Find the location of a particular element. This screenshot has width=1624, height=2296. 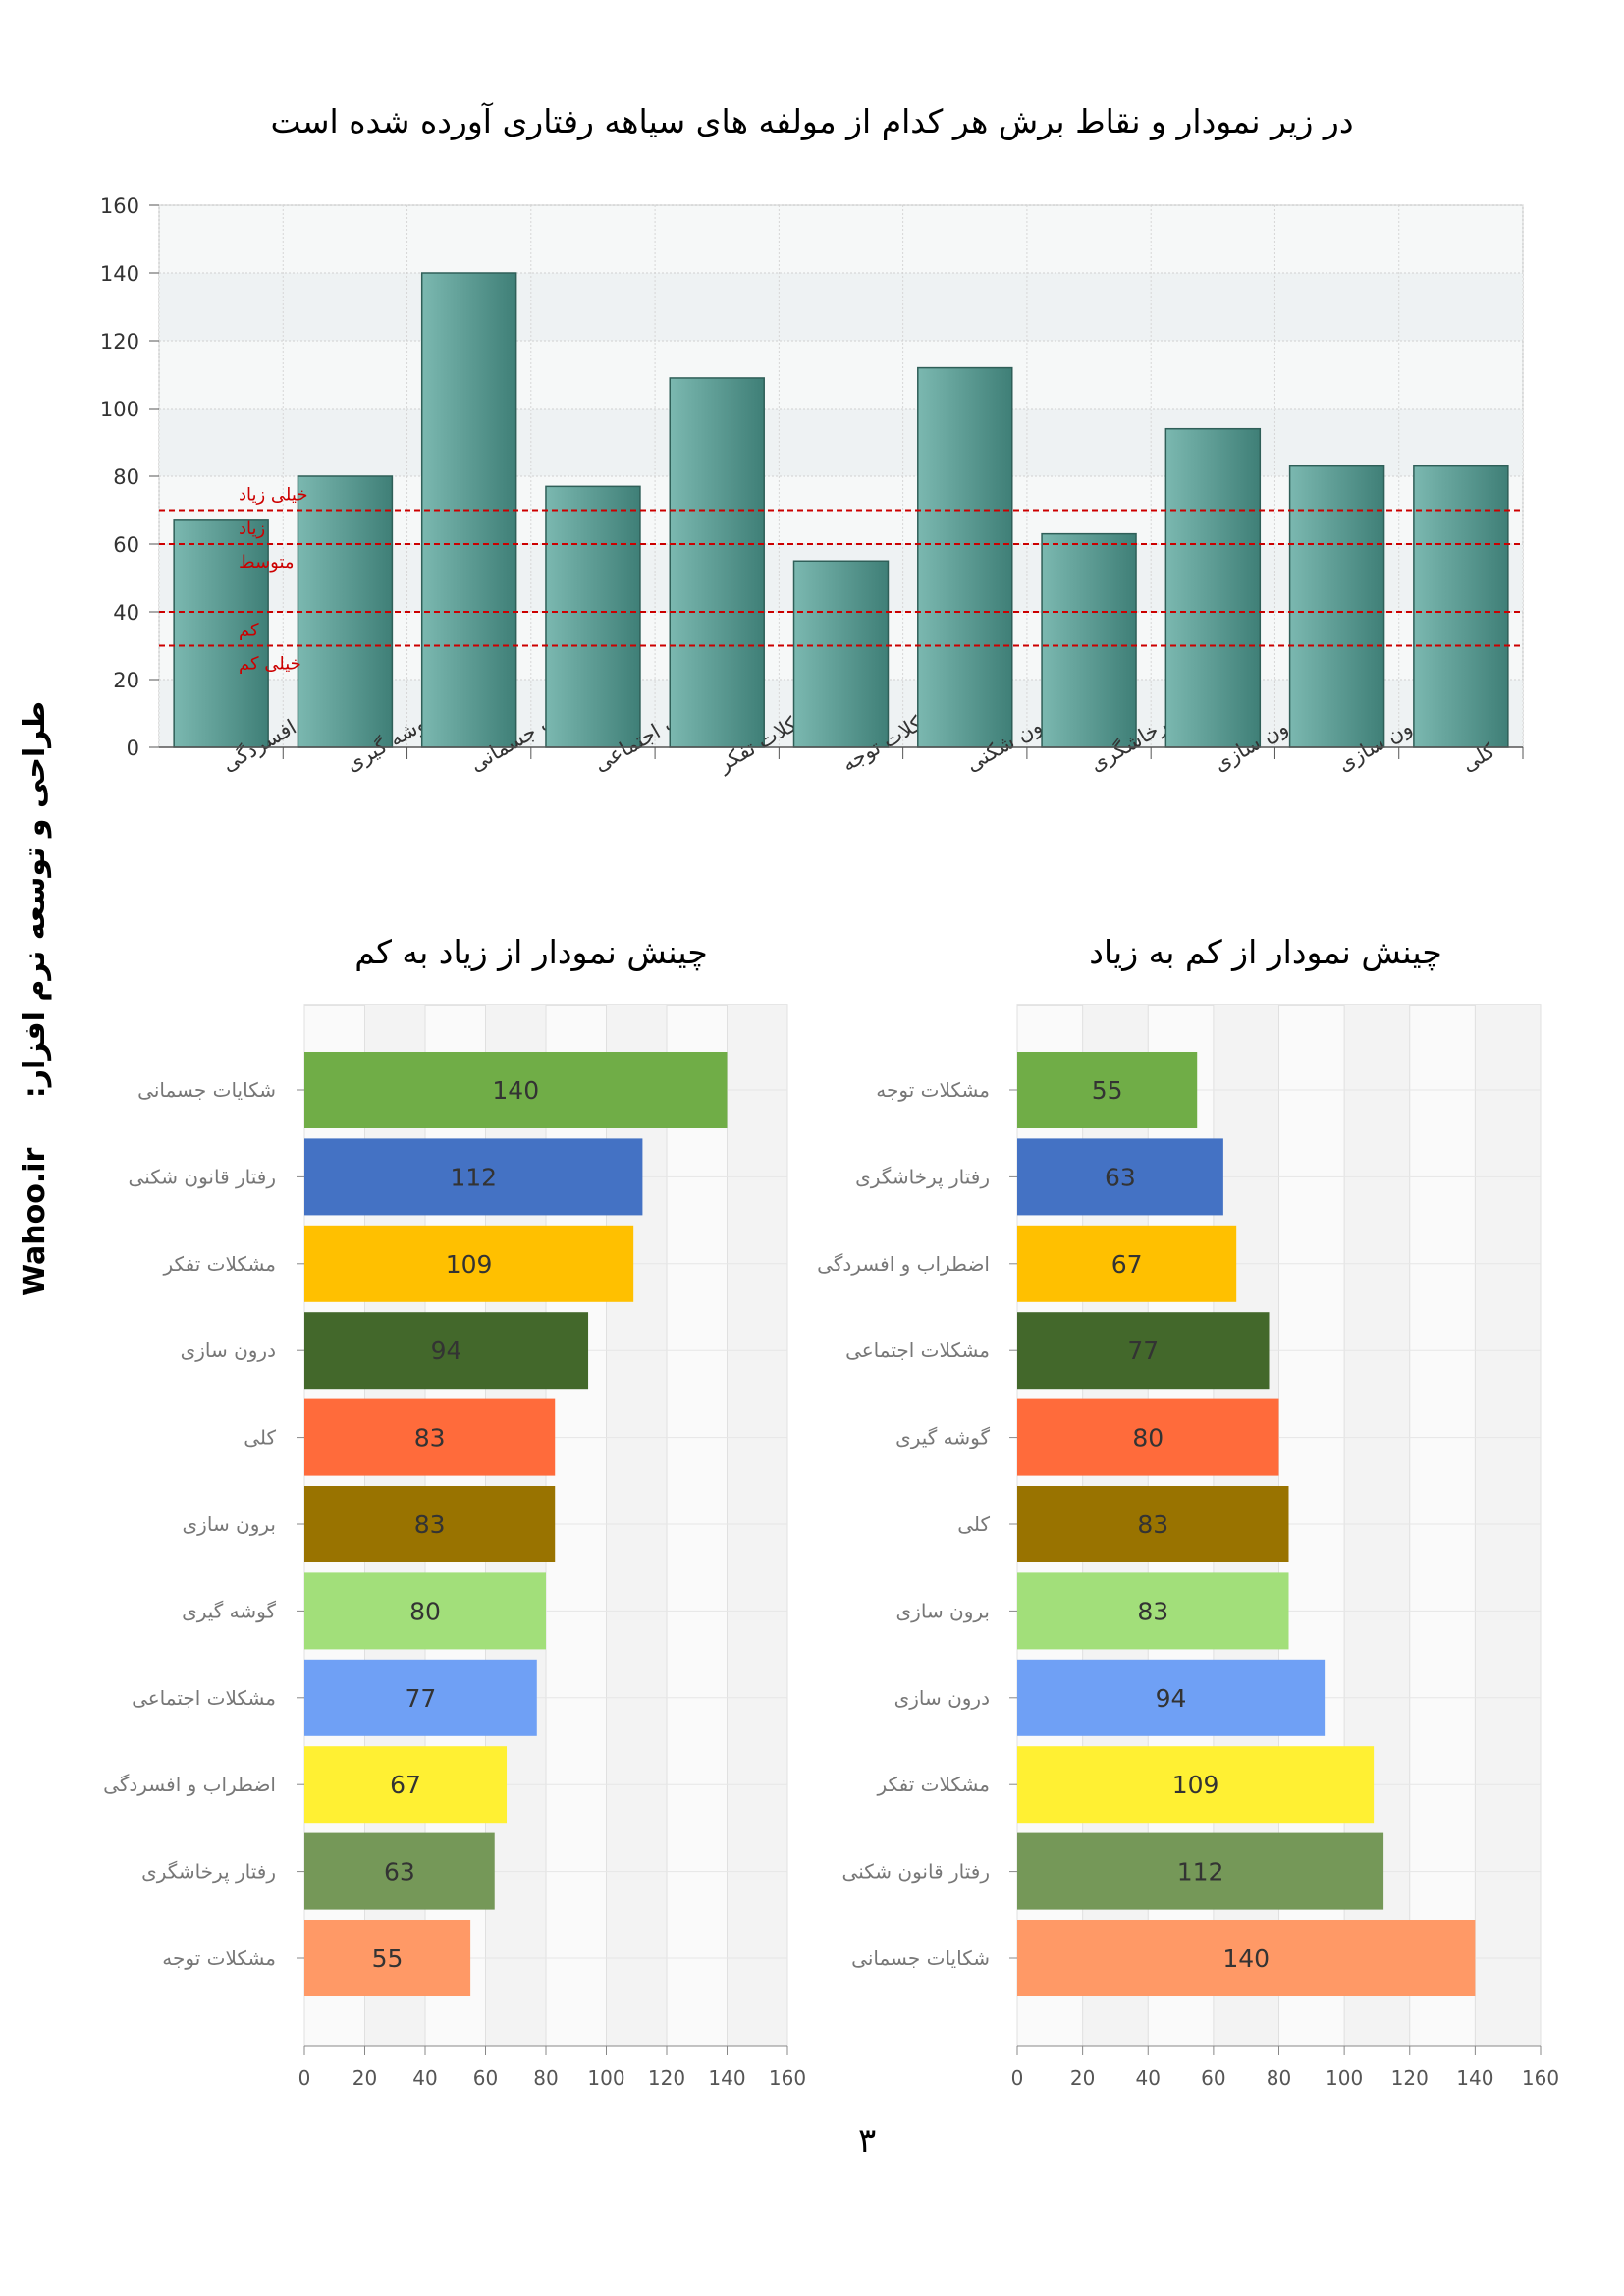

y-tick-label: 80 is located at coordinates (126, 477).